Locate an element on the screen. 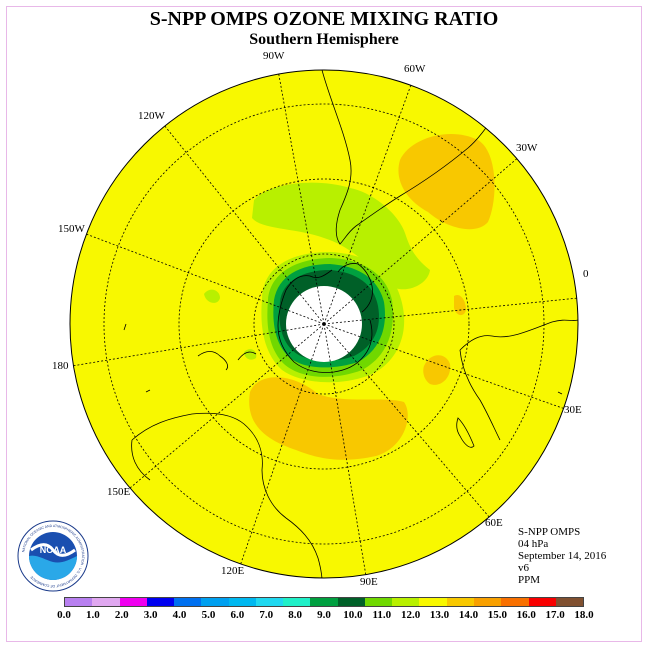  colorbar-tick-label: 18.0 is located at coordinates (584, 615).